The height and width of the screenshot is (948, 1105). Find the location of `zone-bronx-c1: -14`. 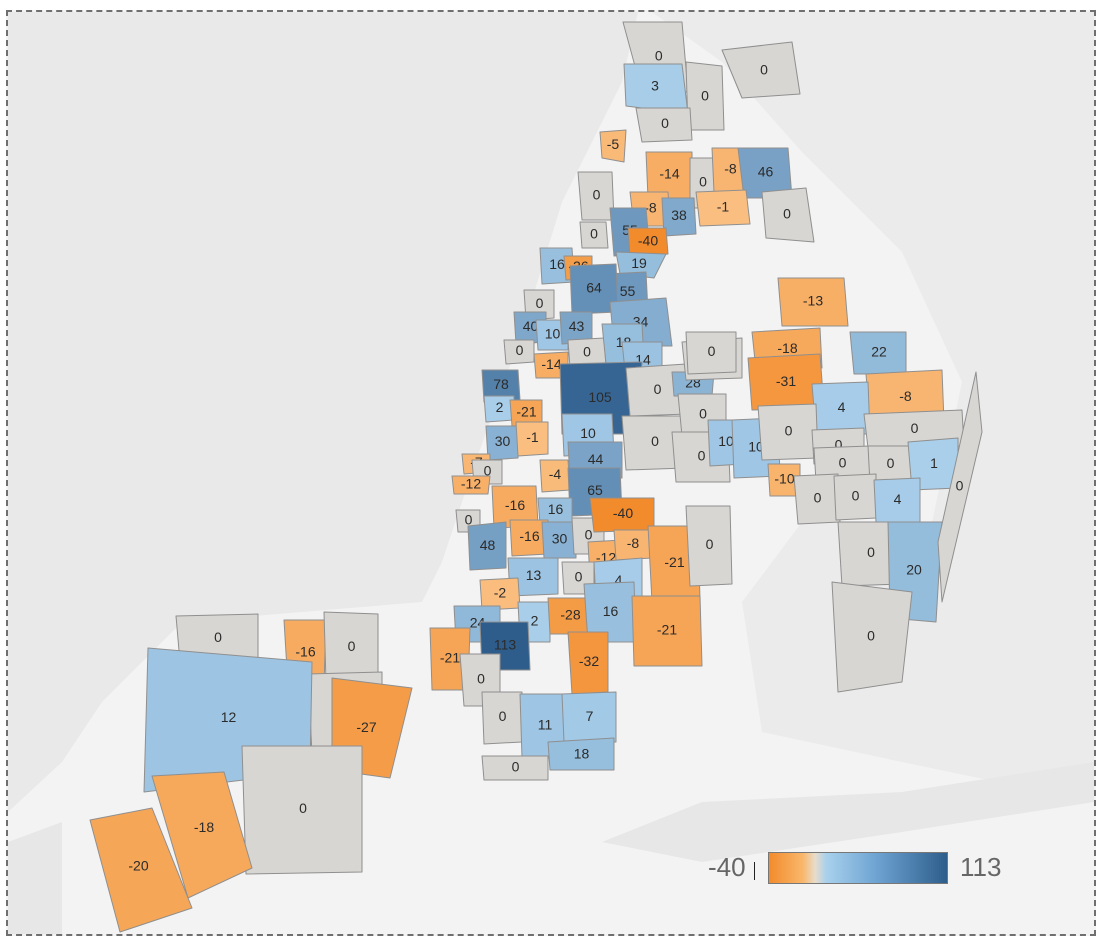

zone-bronx-c1: -14 is located at coordinates (669, 175).